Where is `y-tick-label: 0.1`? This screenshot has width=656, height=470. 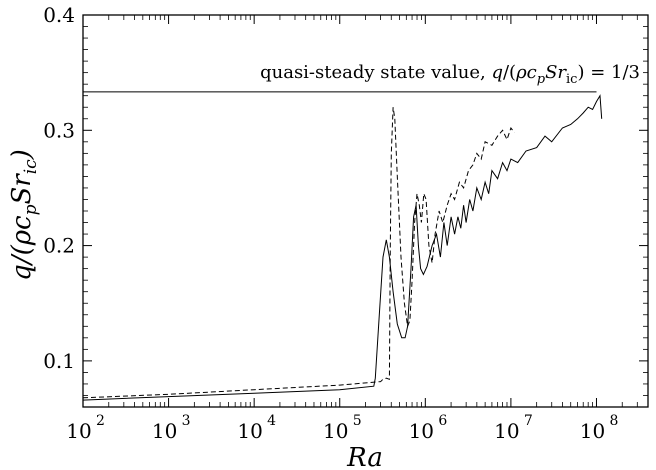
y-tick-label: 0.1 is located at coordinates (59, 361).